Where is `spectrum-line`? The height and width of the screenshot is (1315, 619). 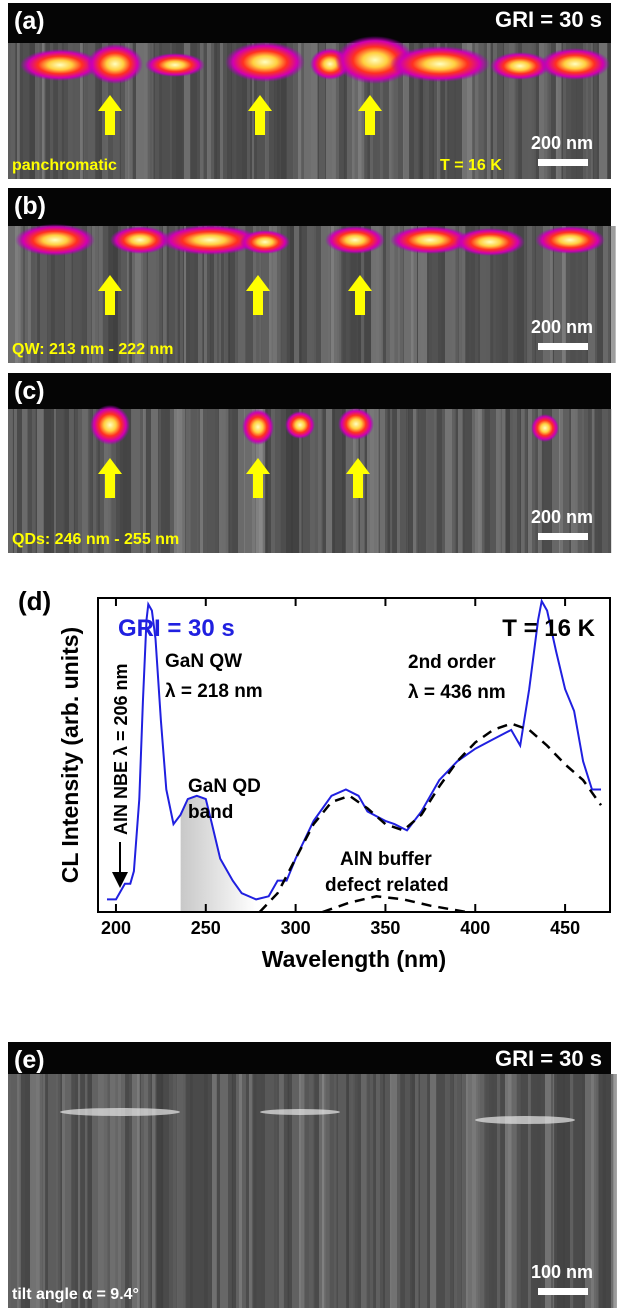 spectrum-line is located at coordinates (430, 817).